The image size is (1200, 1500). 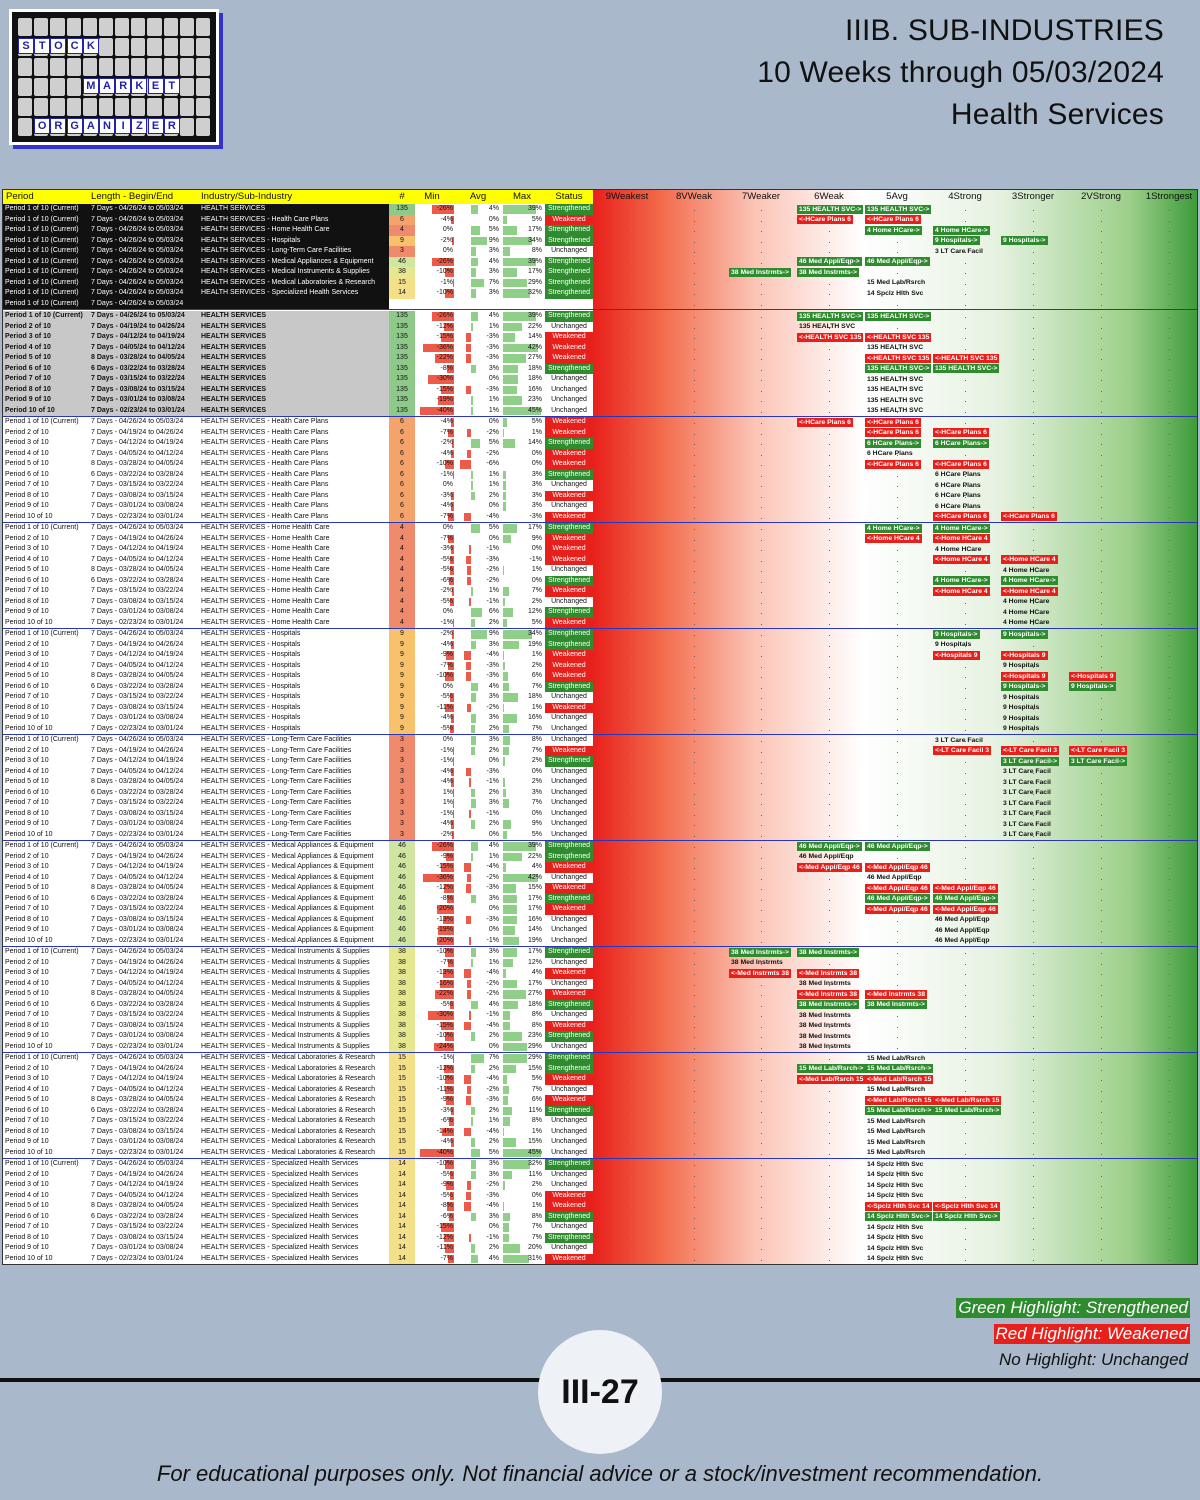 I want to click on length-cell: 8 Days - 03/28/24 to 04/05/24, so click(x=137, y=887).